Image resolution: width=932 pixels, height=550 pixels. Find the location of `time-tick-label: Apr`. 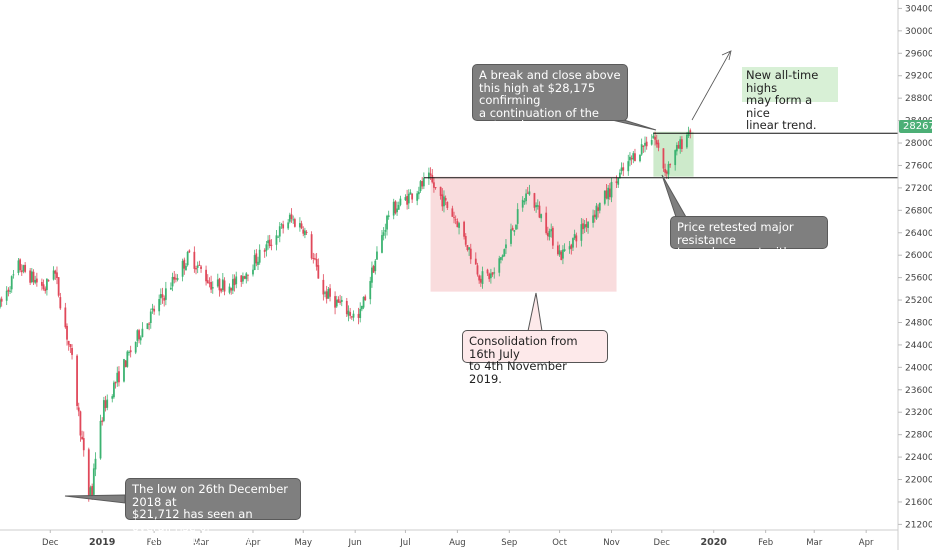

time-tick-label: Apr is located at coordinates (253, 543).